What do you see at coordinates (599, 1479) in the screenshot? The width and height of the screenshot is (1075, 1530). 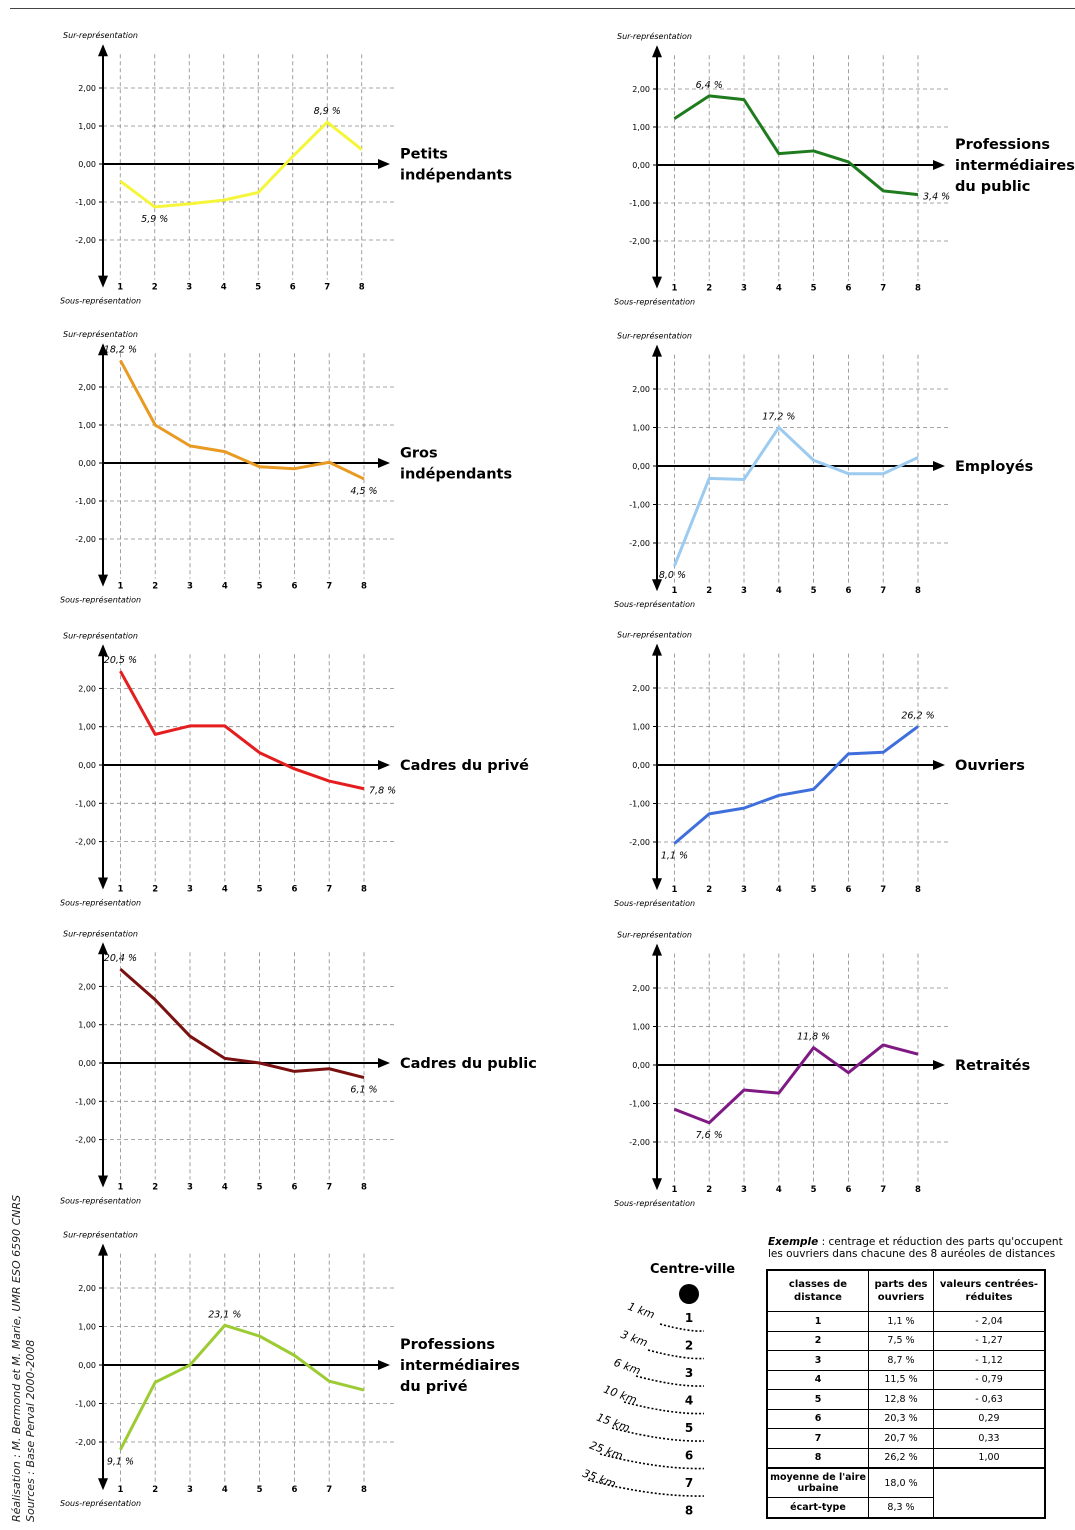 I see `ring-distance: 35 km` at bounding box center [599, 1479].